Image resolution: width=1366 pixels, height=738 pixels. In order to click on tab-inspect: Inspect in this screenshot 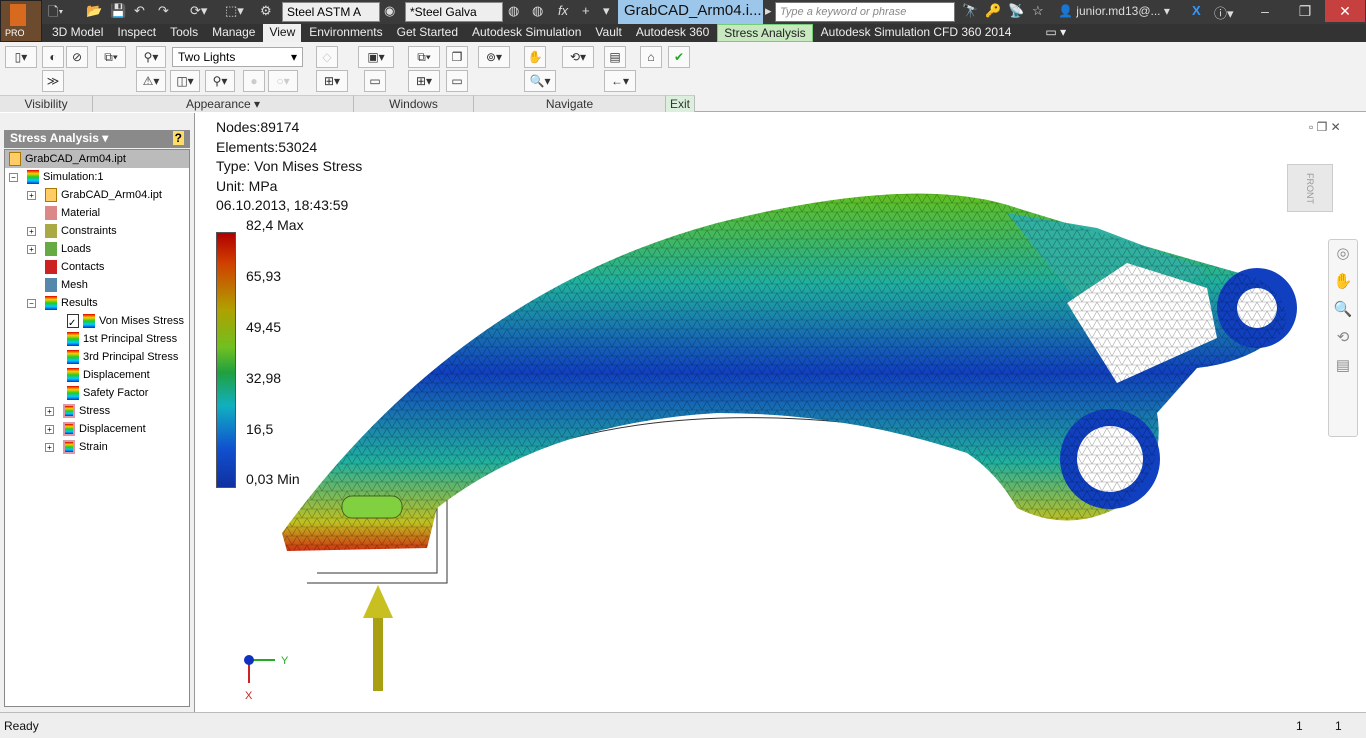, I will do `click(137, 32)`.